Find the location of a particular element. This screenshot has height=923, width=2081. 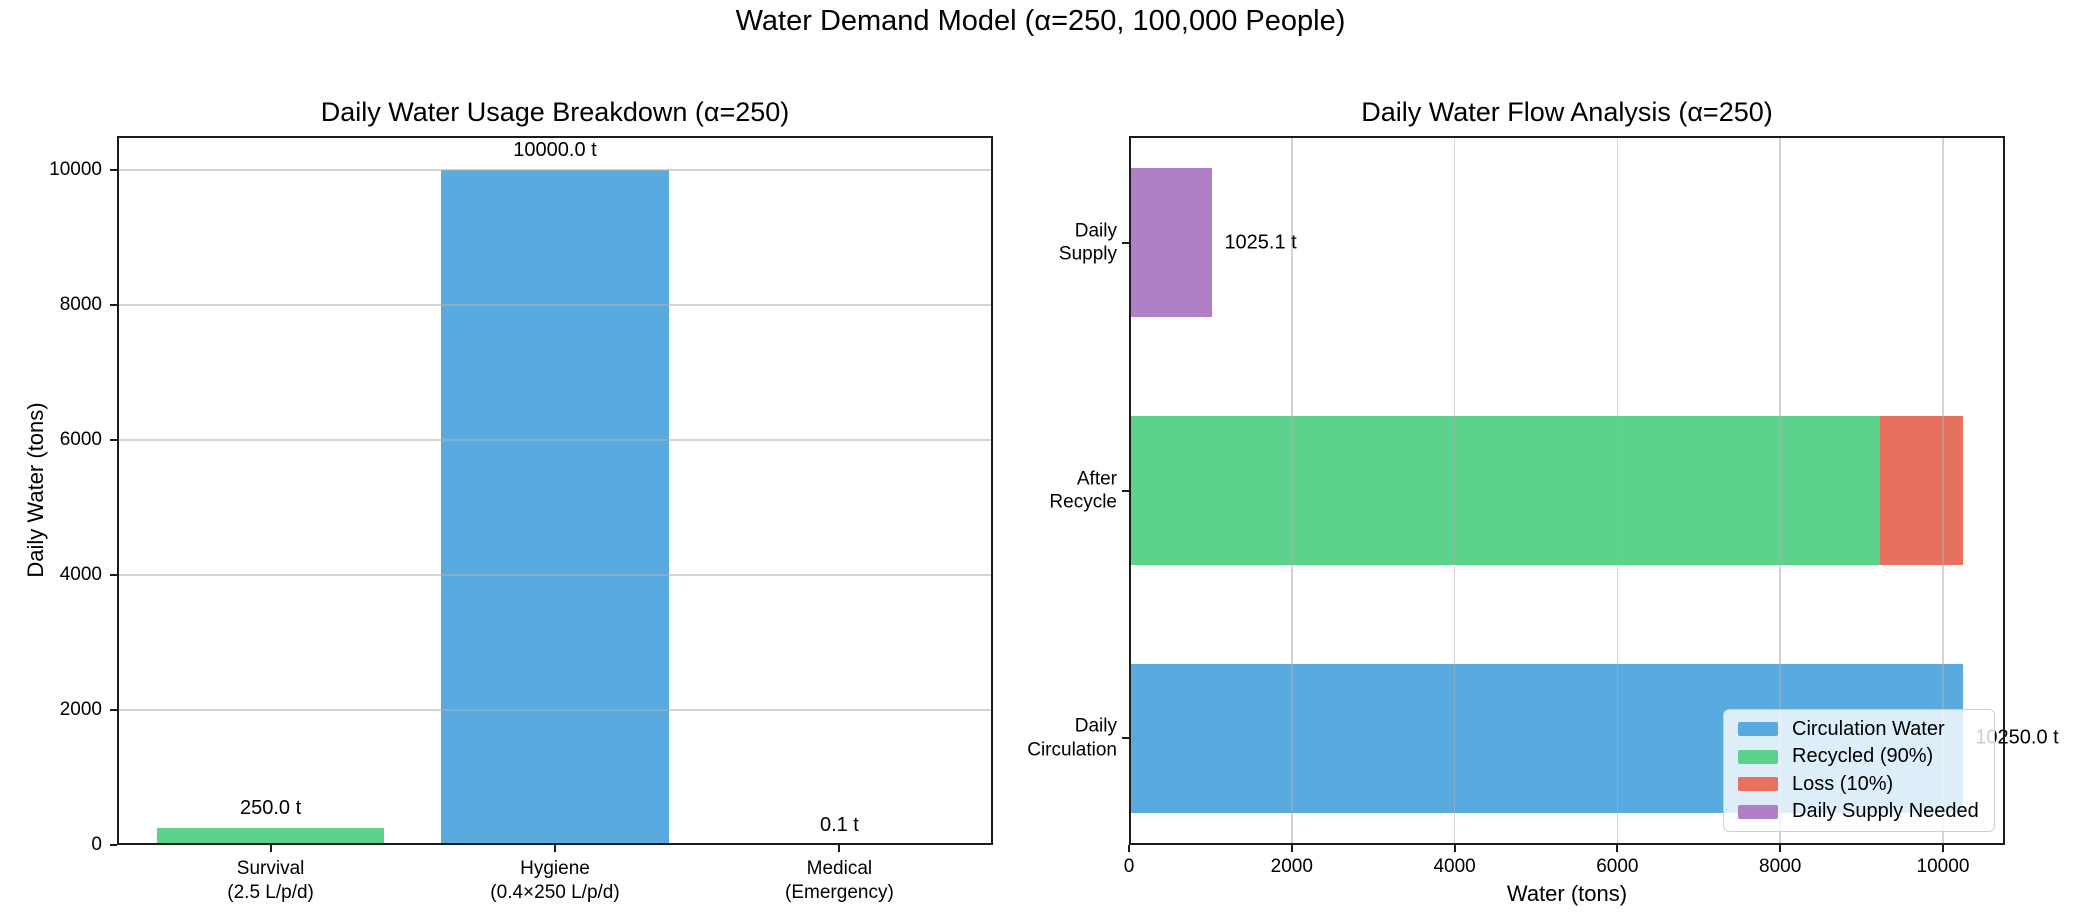

x-tick-label: 2000 is located at coordinates (1291, 866).